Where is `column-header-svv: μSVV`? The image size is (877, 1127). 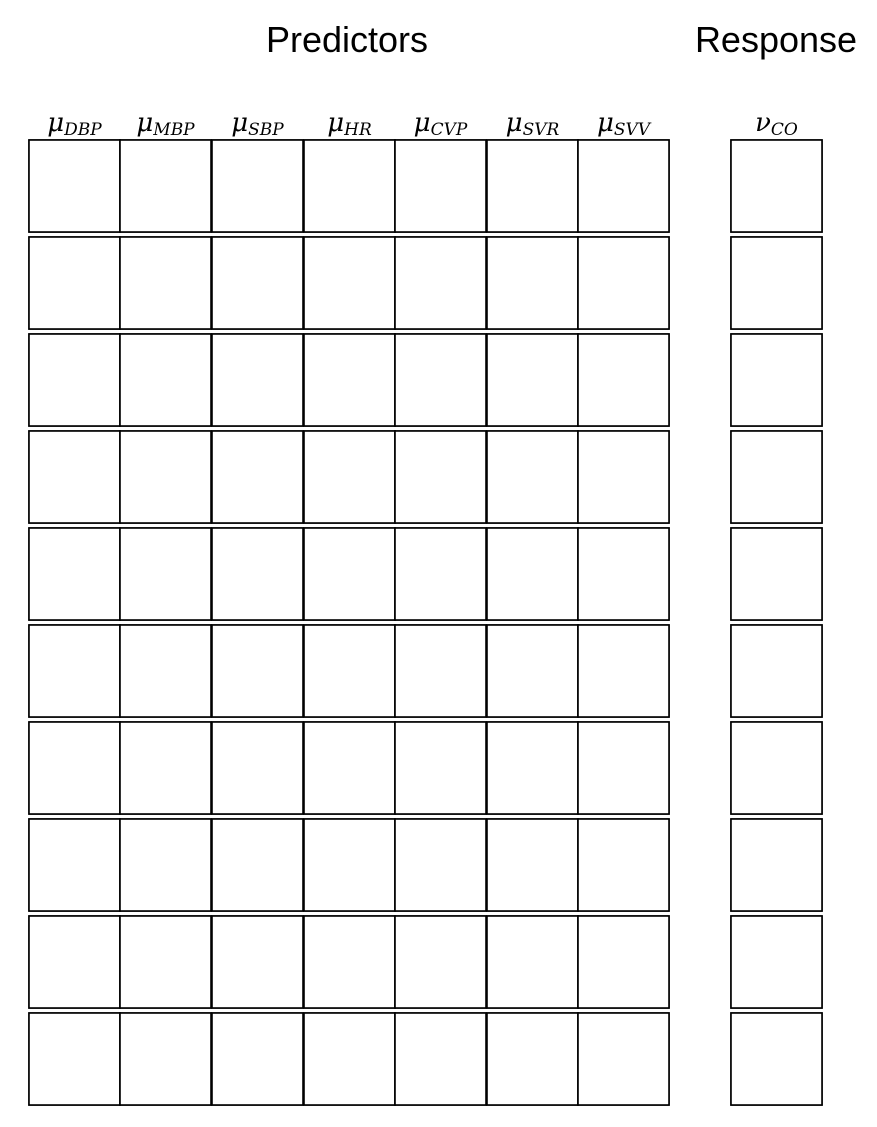 column-header-svv: μSVV is located at coordinates (624, 124).